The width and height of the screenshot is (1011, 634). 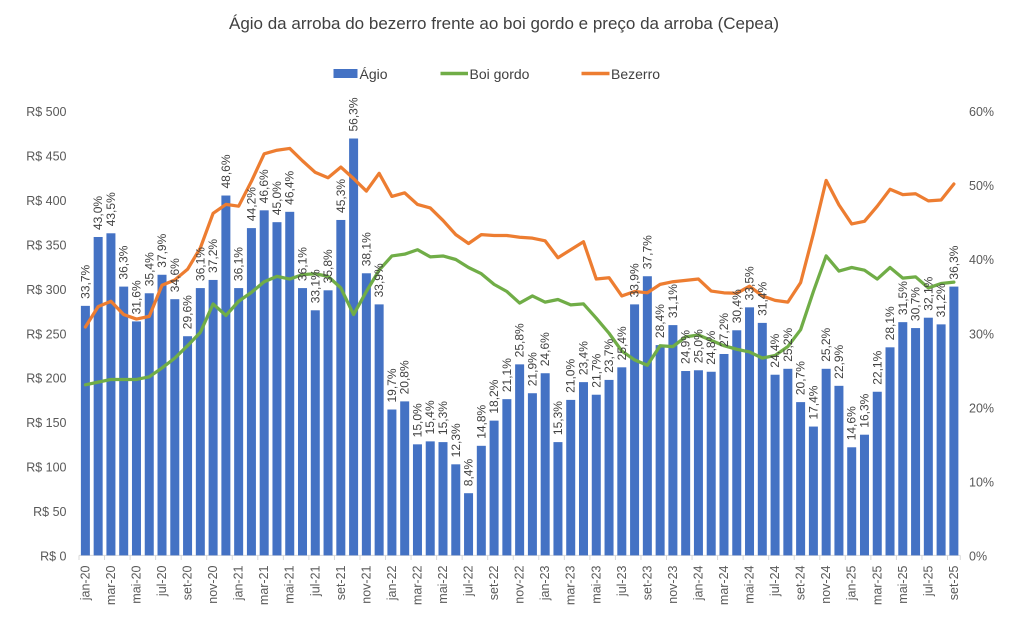 I want to click on svg-text: mar-25, so click(x=877, y=585).